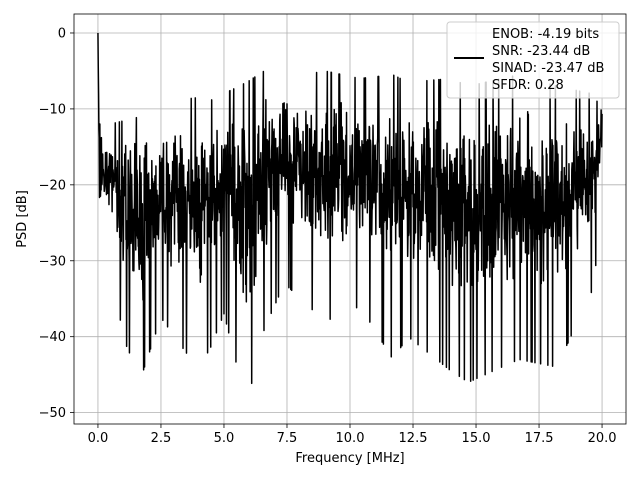 This screenshot has width=640, height=484. What do you see at coordinates (62, 33) in the screenshot?
I see `y-tick-label: 0` at bounding box center [62, 33].